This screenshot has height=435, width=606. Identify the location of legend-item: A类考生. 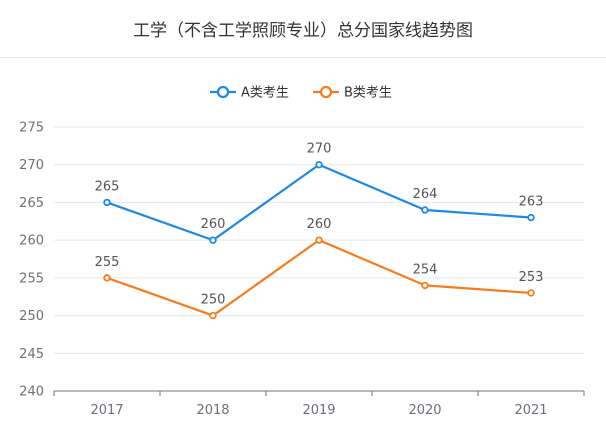
(249, 93).